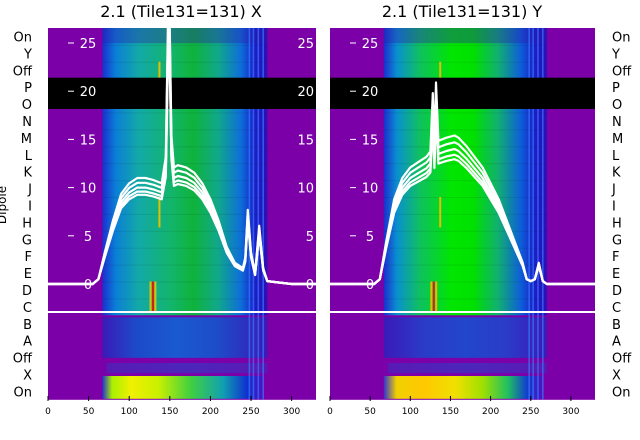  What do you see at coordinates (462, 11) in the screenshot?
I see `right-panel-title: 2.1 (Tile131=131) Y` at bounding box center [462, 11].